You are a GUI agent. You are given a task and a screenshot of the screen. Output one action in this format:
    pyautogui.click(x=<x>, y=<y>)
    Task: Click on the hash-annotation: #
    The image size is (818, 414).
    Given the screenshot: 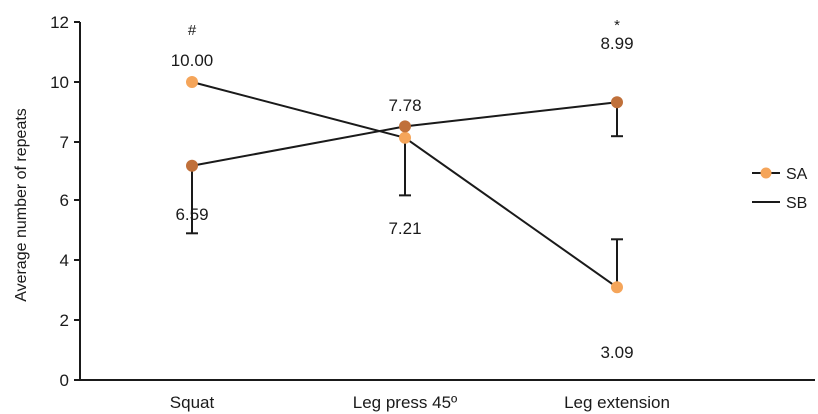 What is the action you would take?
    pyautogui.click(x=192, y=30)
    